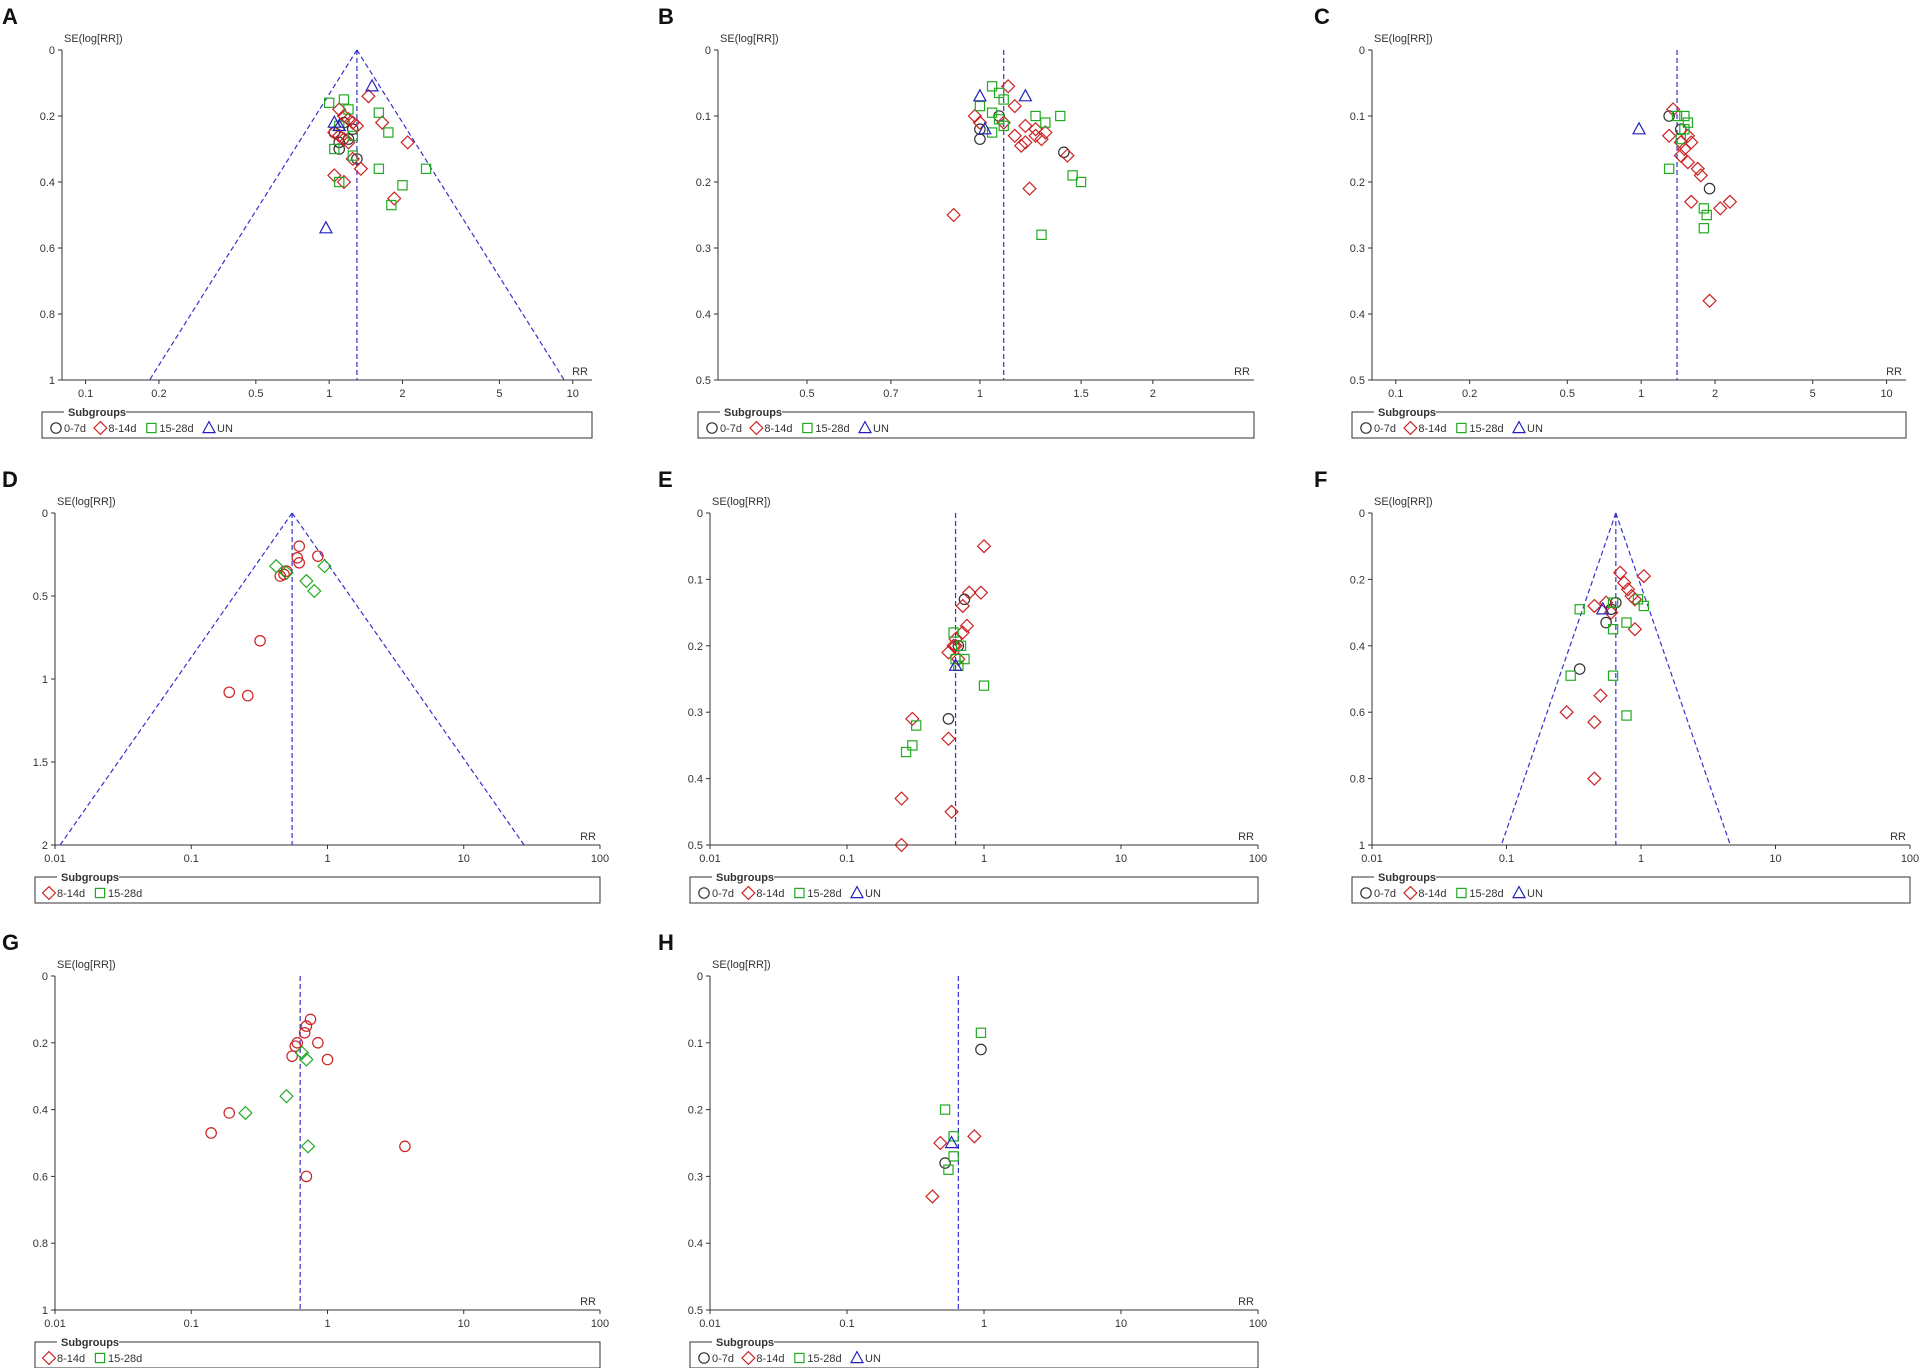 The height and width of the screenshot is (1368, 1924). Describe the element at coordinates (857, 892) in the screenshot. I see `legend-marker-UN` at that location.